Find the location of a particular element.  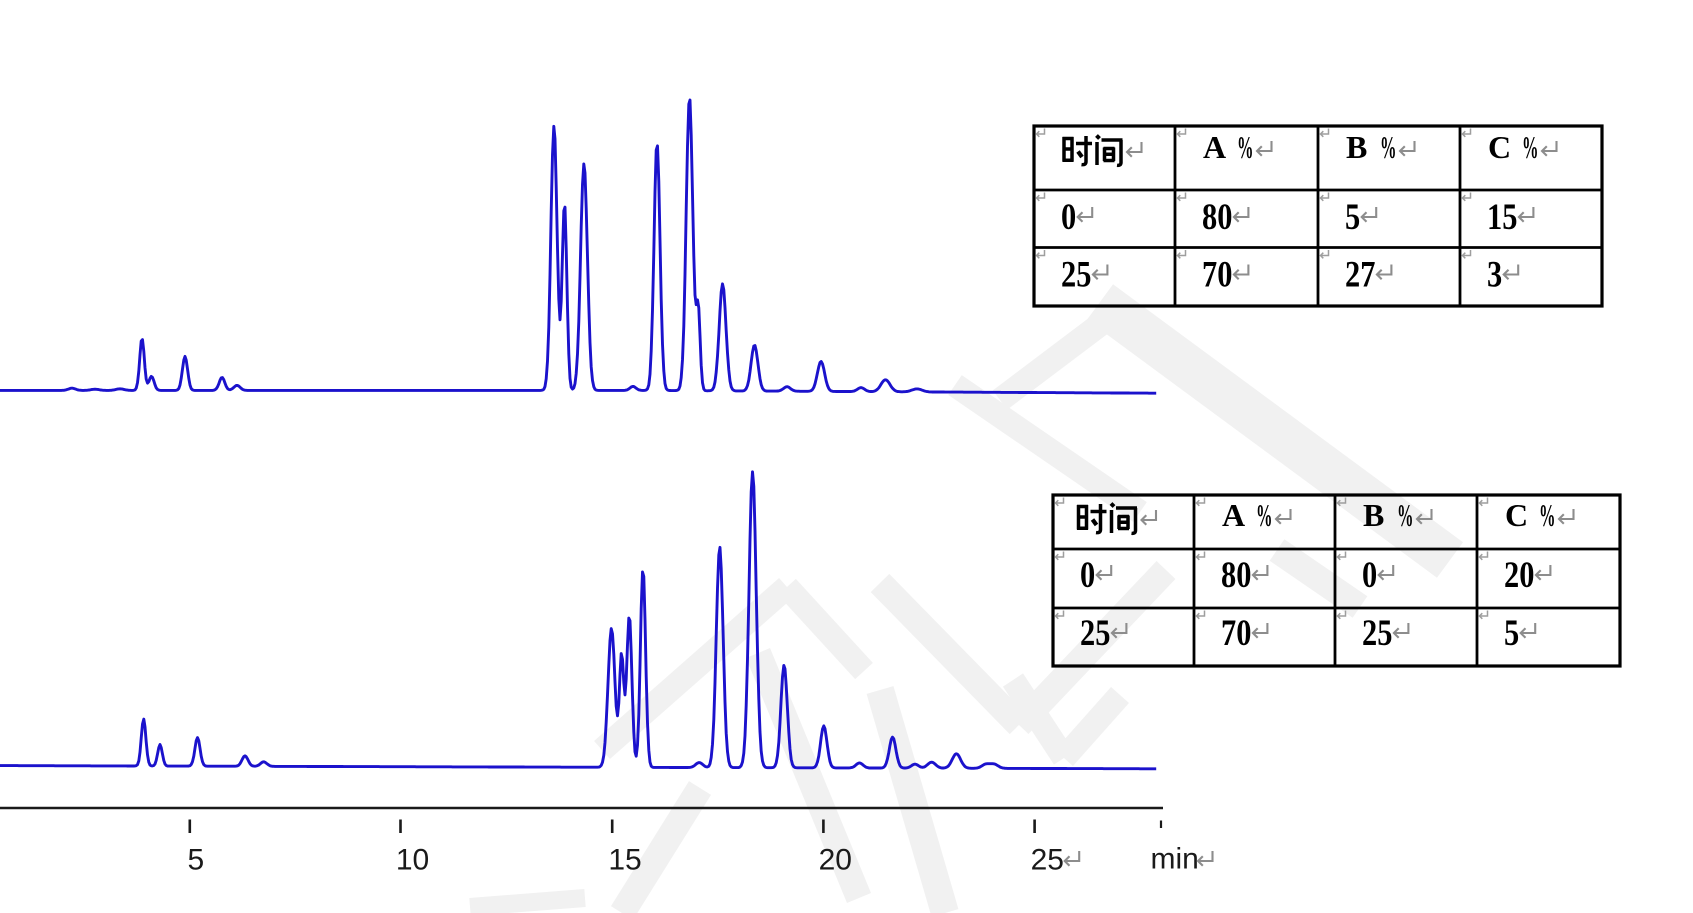

svg-text: min is located at coordinates (1175, 859).